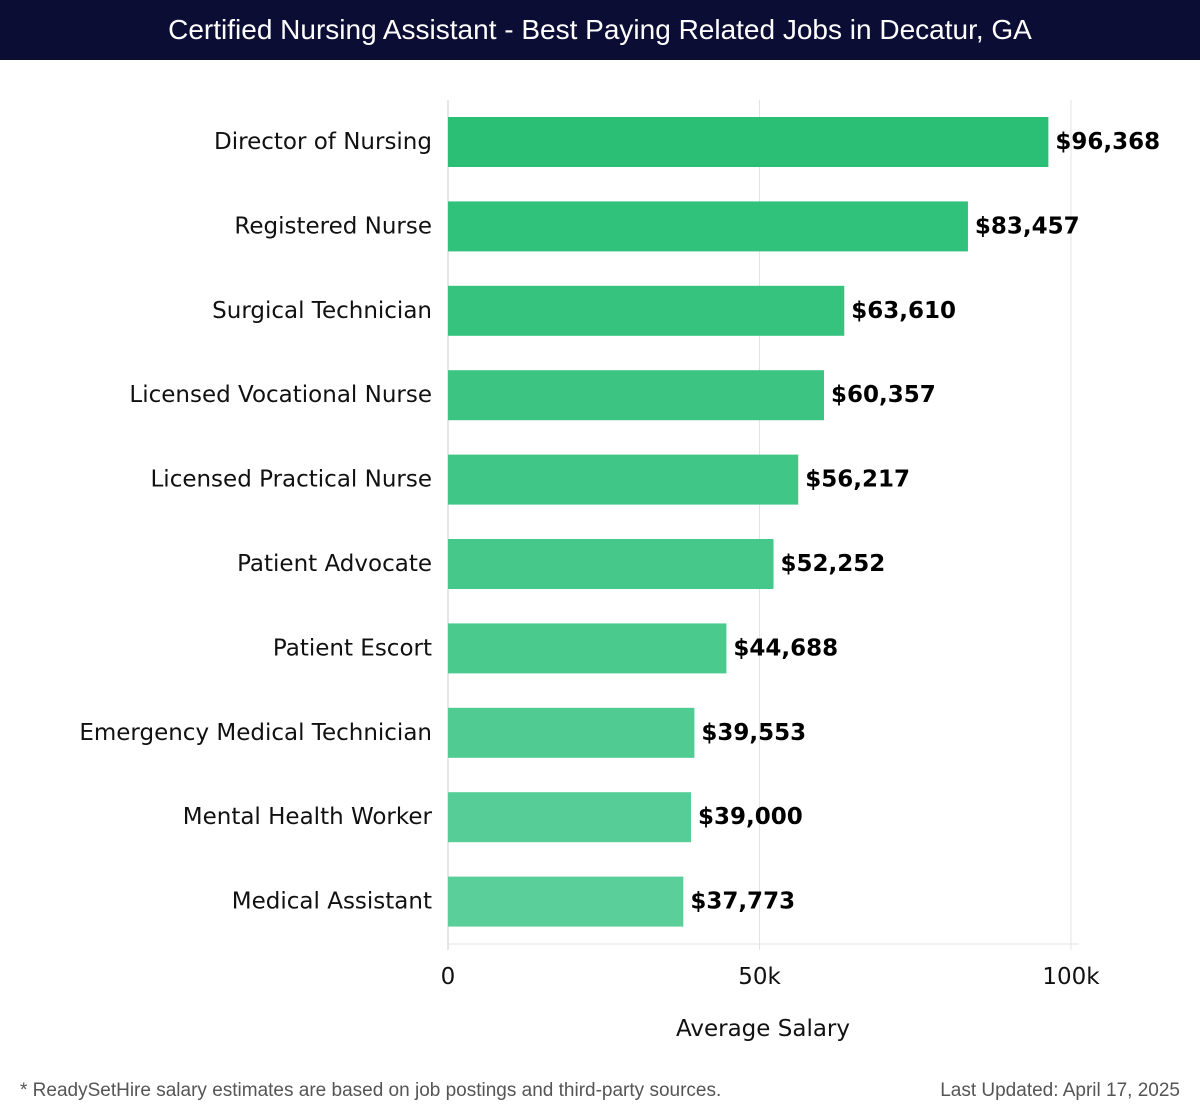 This screenshot has height=1120, width=1200. What do you see at coordinates (291, 480) in the screenshot?
I see `category-label: Licensed Practical Nurse` at bounding box center [291, 480].